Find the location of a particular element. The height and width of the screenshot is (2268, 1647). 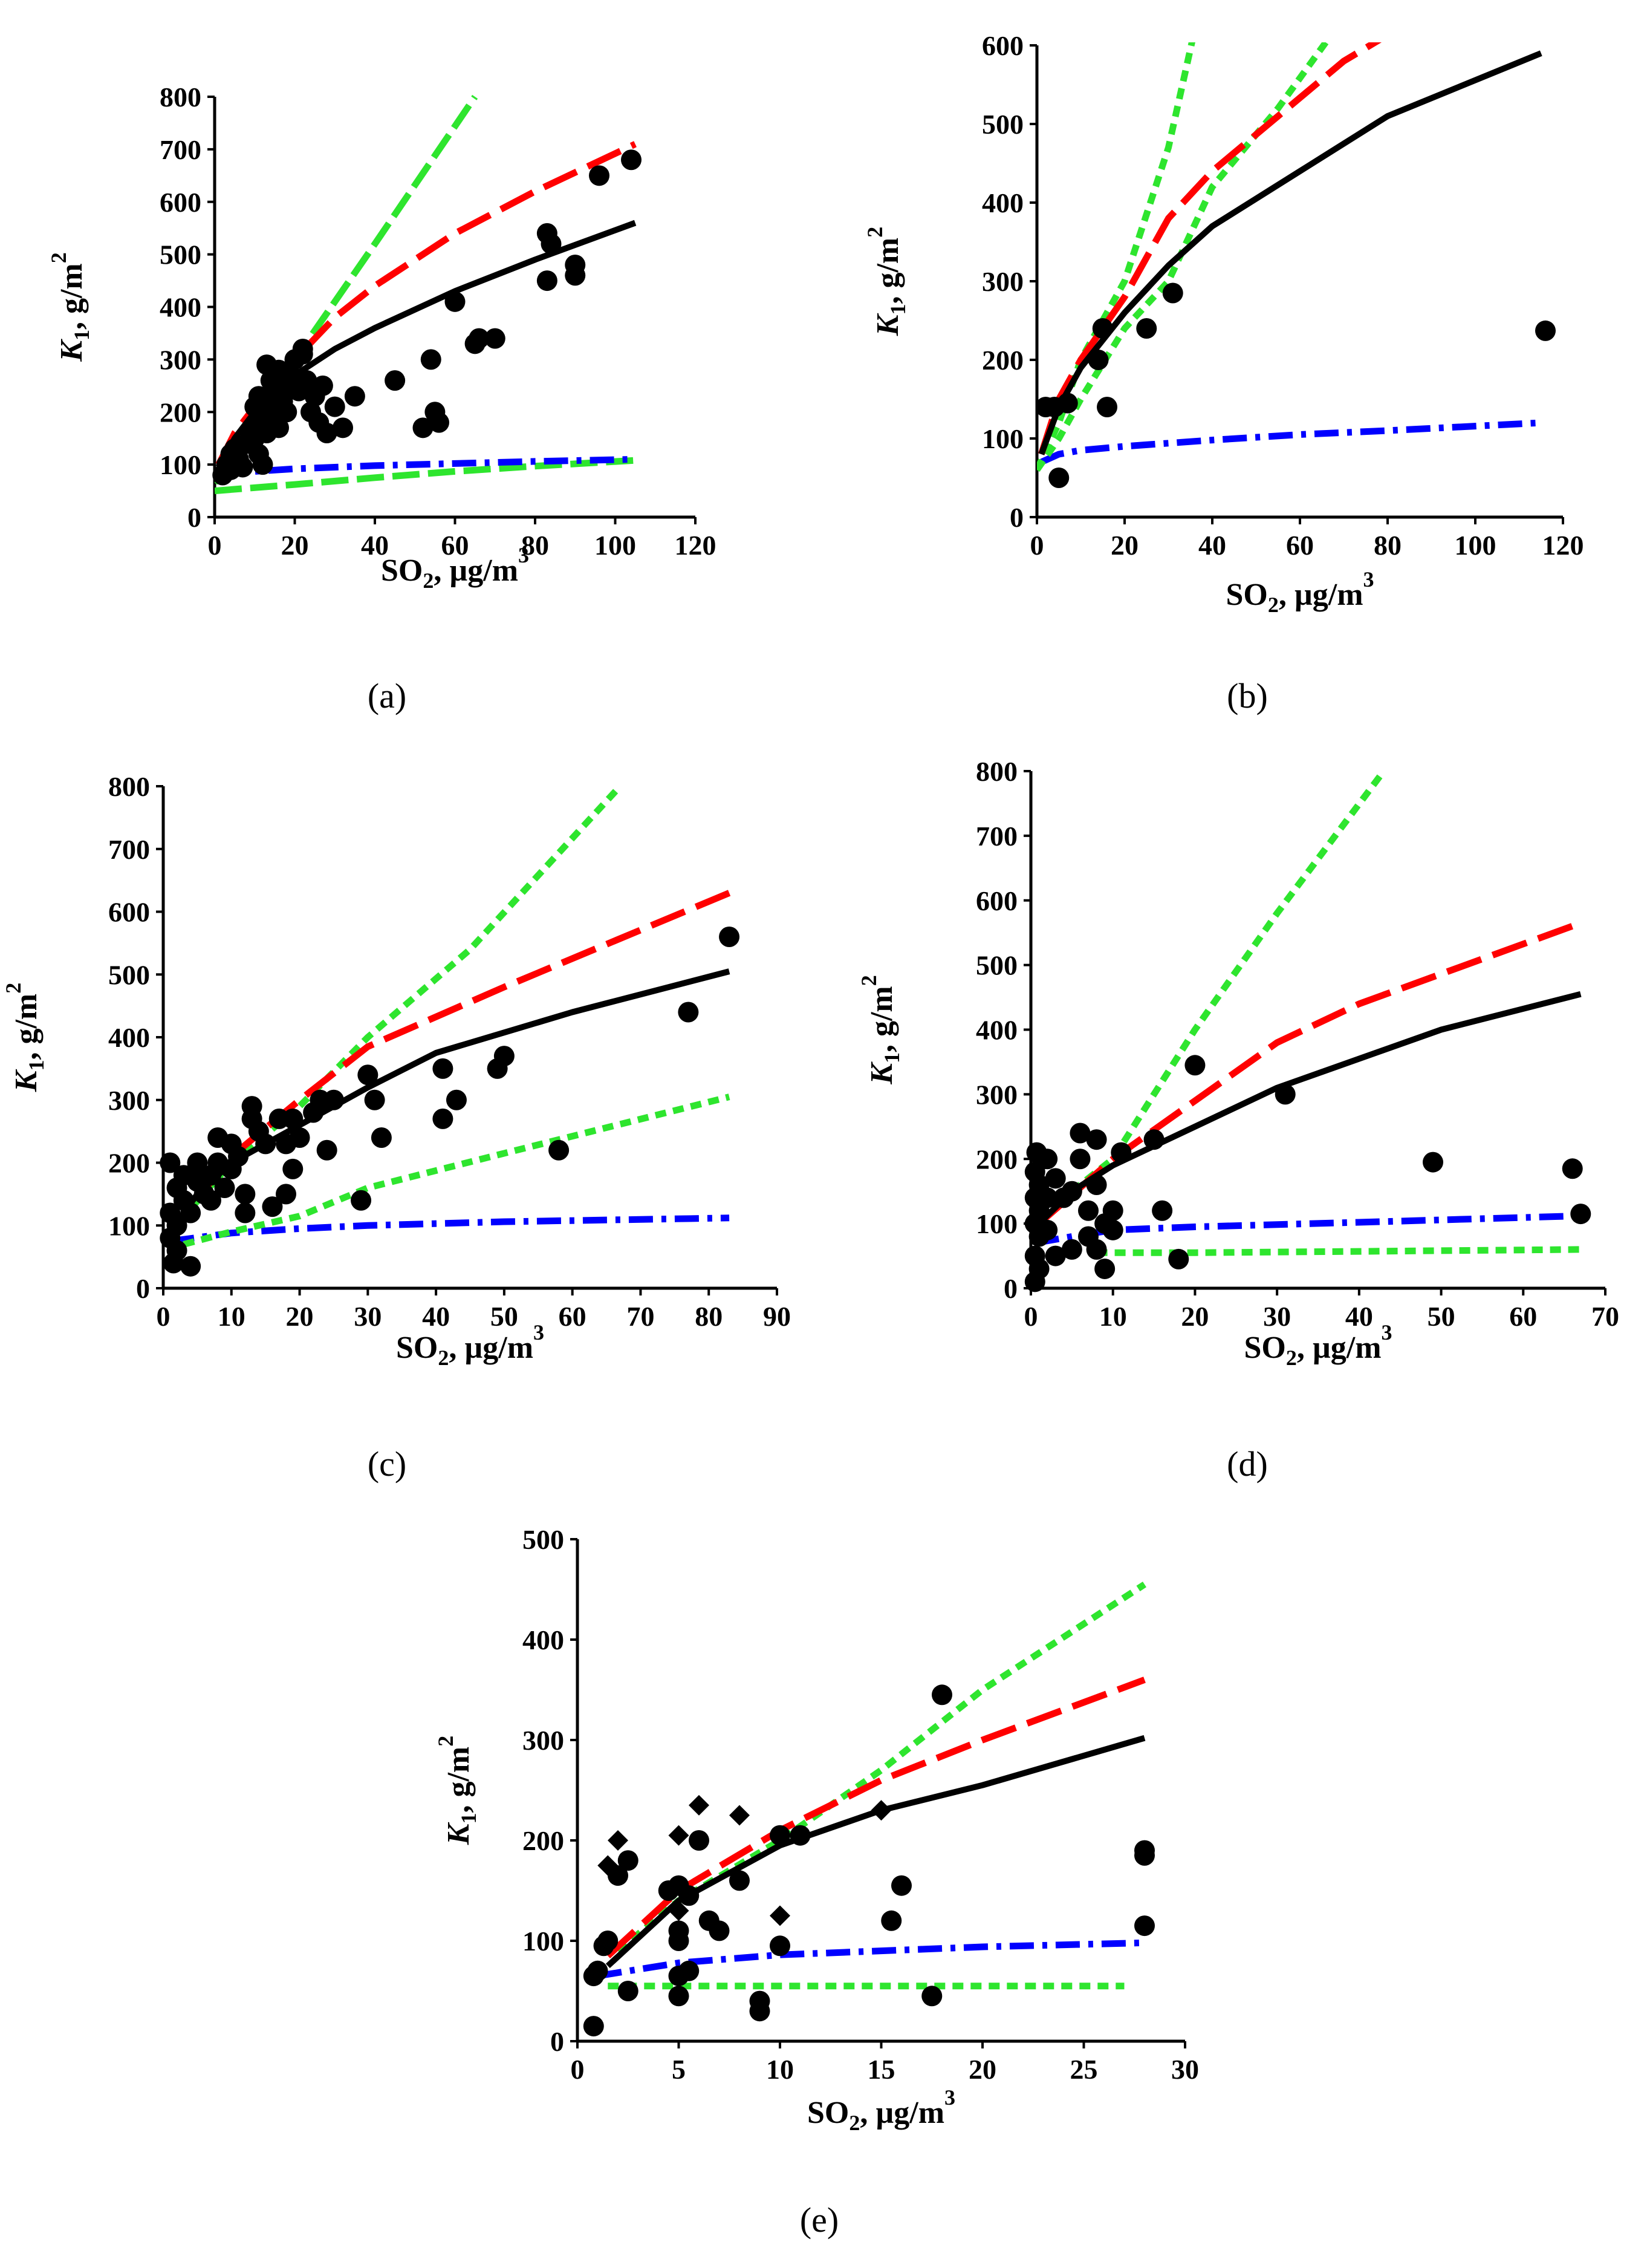

x-tick-label: 100 is located at coordinates (1475, 545).